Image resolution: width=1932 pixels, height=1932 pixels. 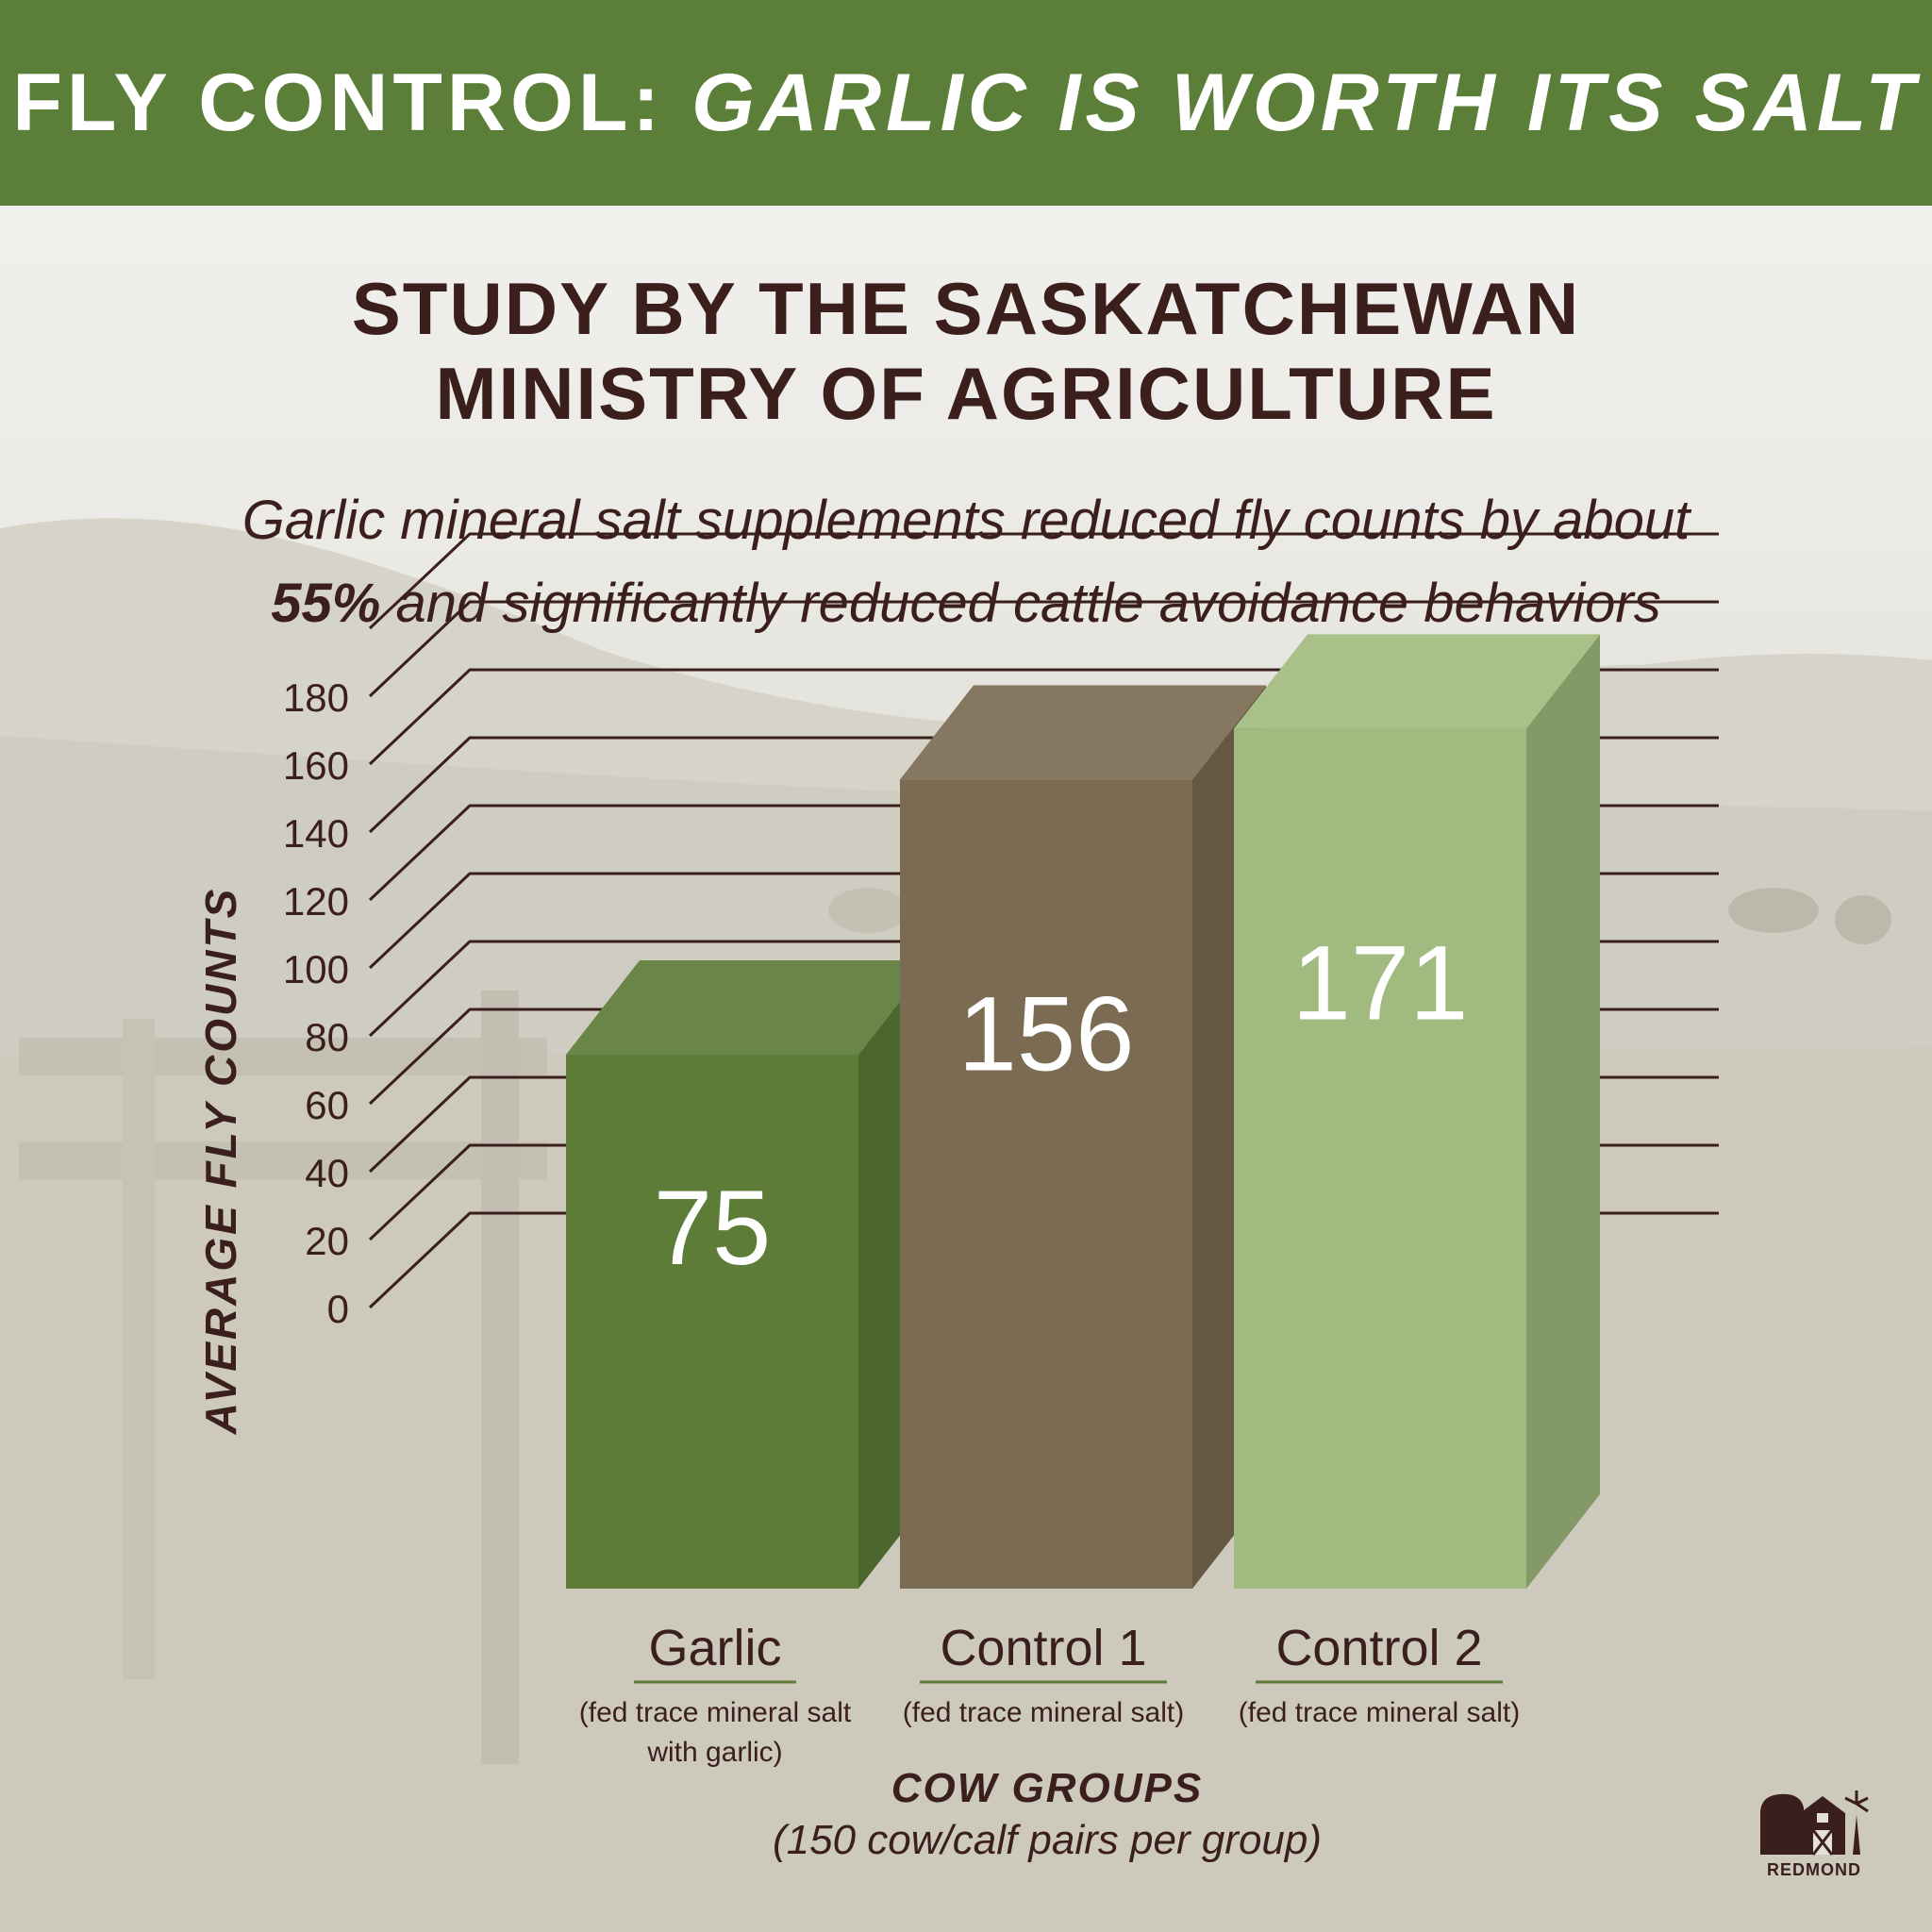 I want to click on bar-value-label: 156, so click(x=1047, y=1033).